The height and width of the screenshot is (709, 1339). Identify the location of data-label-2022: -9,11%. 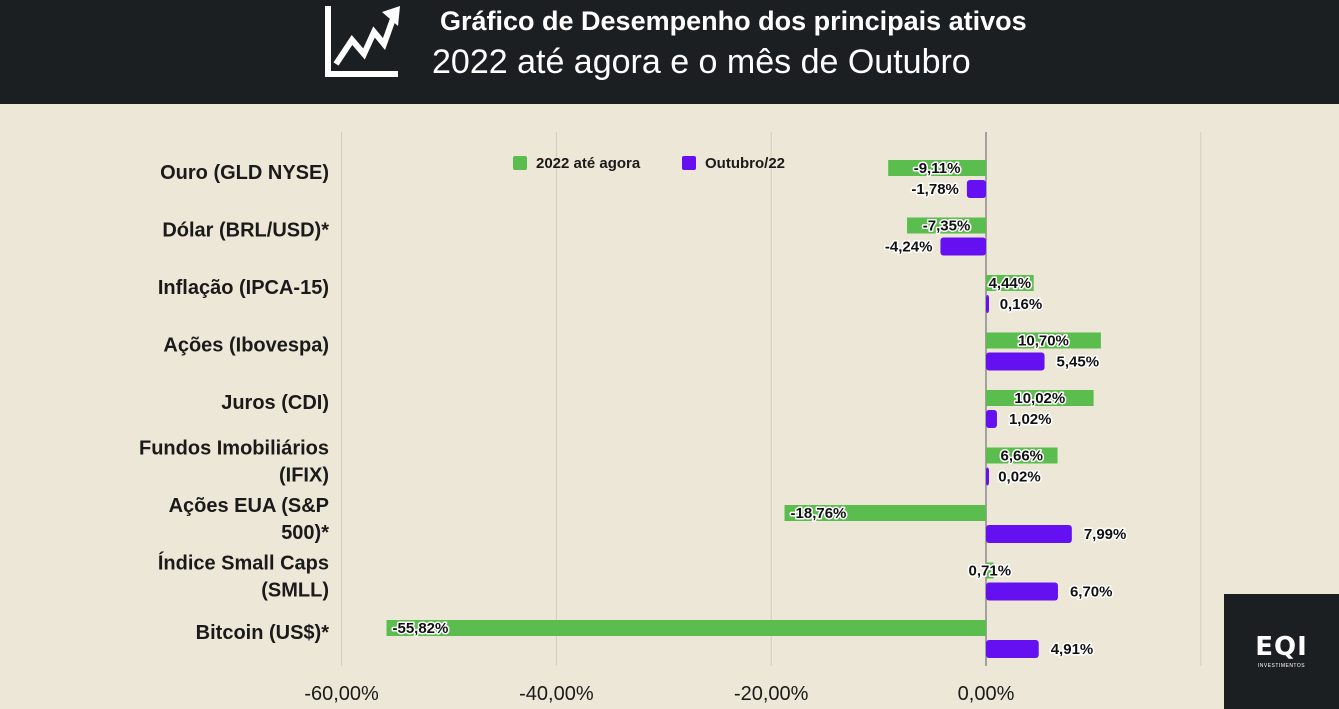
(937, 168).